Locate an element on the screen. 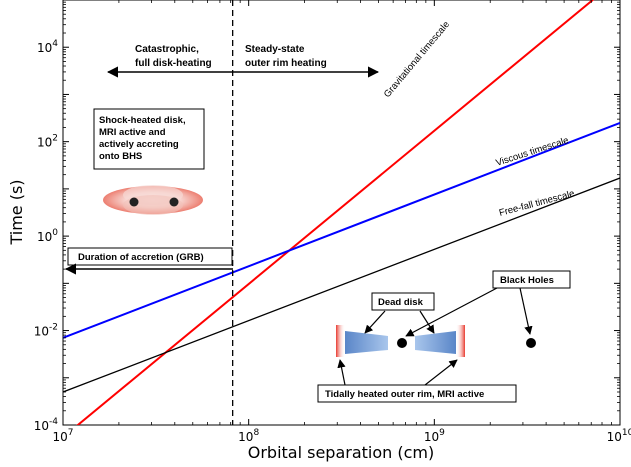 This screenshot has width=631, height=467. black-holes-label: Black Holes is located at coordinates (527, 280).